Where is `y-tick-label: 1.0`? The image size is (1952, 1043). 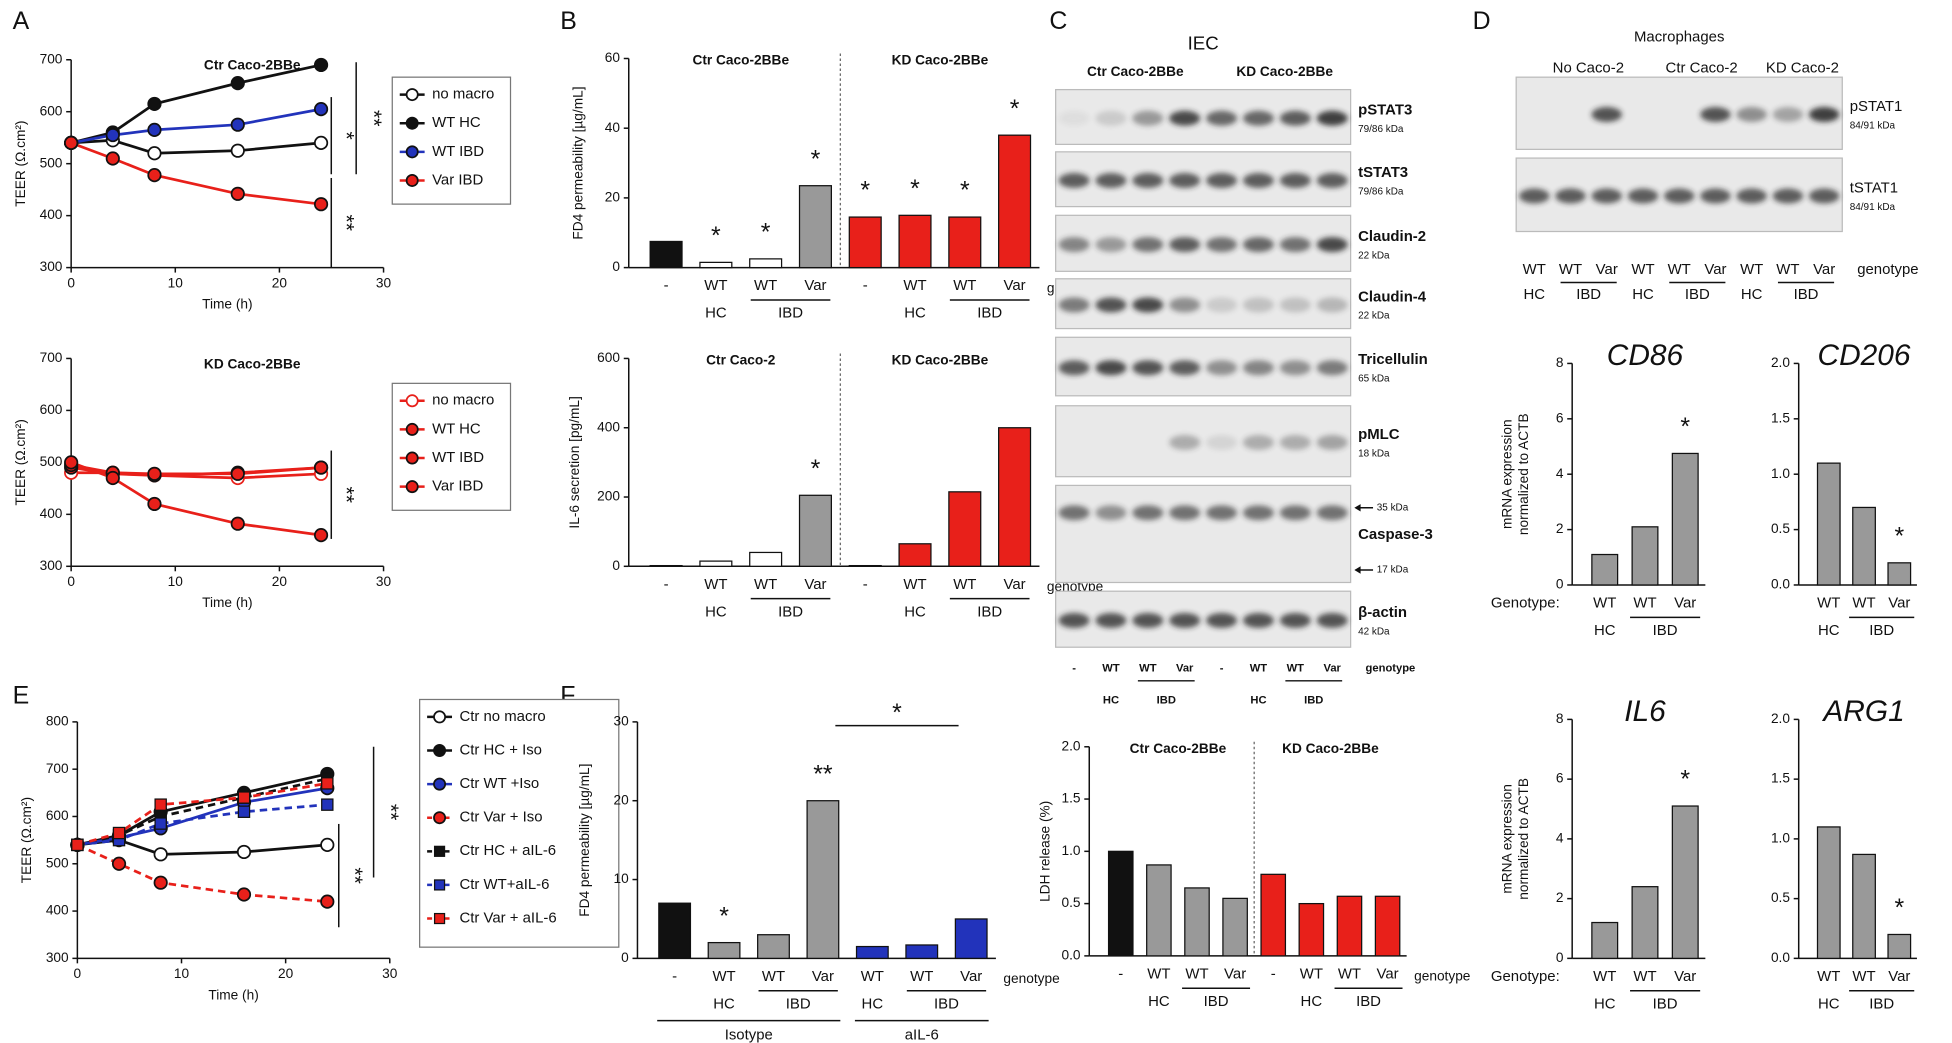
y-tick-label: 1.0 is located at coordinates (1071, 850).